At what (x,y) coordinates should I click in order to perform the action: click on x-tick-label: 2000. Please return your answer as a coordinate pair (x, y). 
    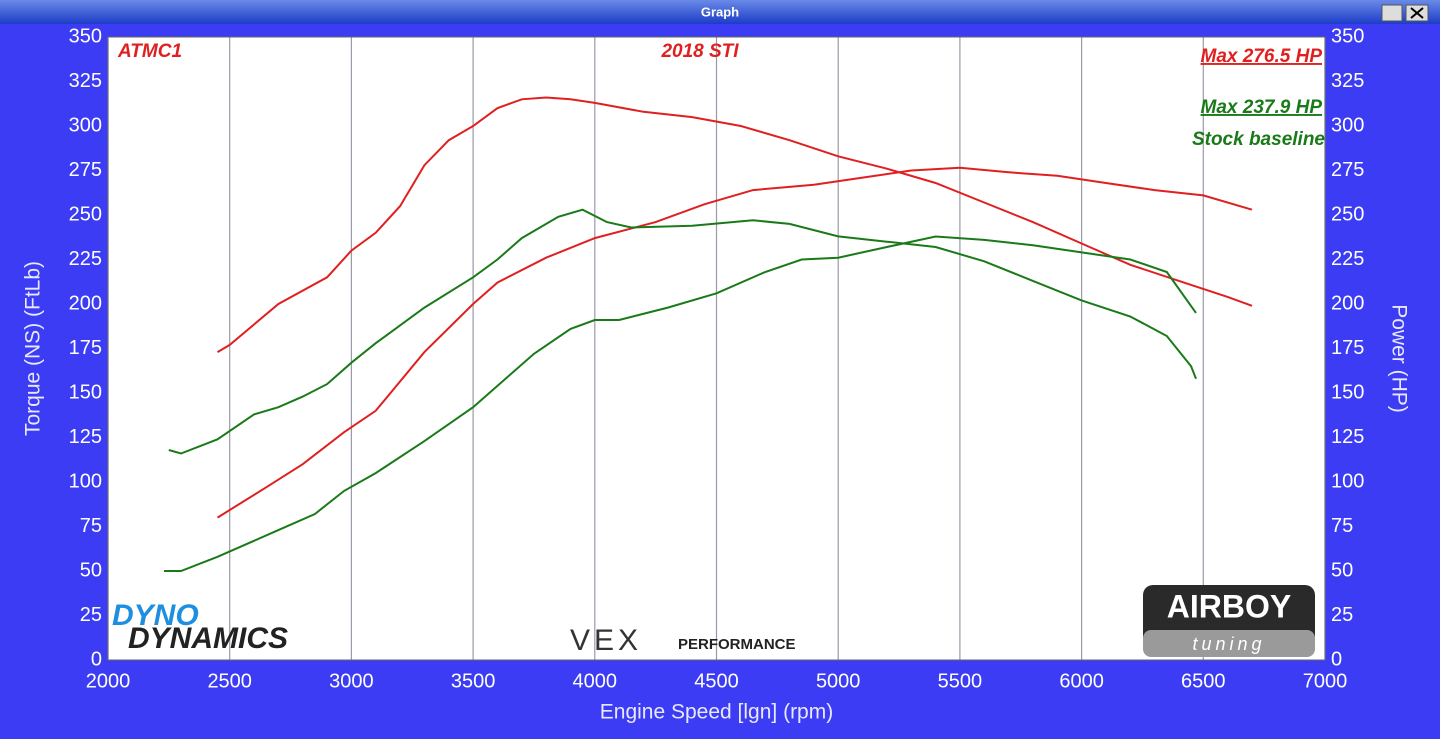
    Looking at the image, I should click on (108, 681).